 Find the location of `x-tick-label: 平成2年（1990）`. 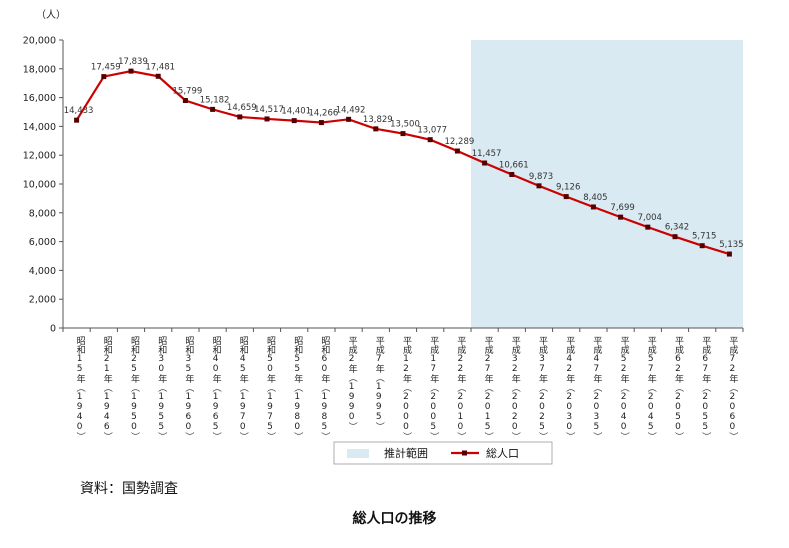

x-tick-label: 平成2年（1990） is located at coordinates (352, 383).